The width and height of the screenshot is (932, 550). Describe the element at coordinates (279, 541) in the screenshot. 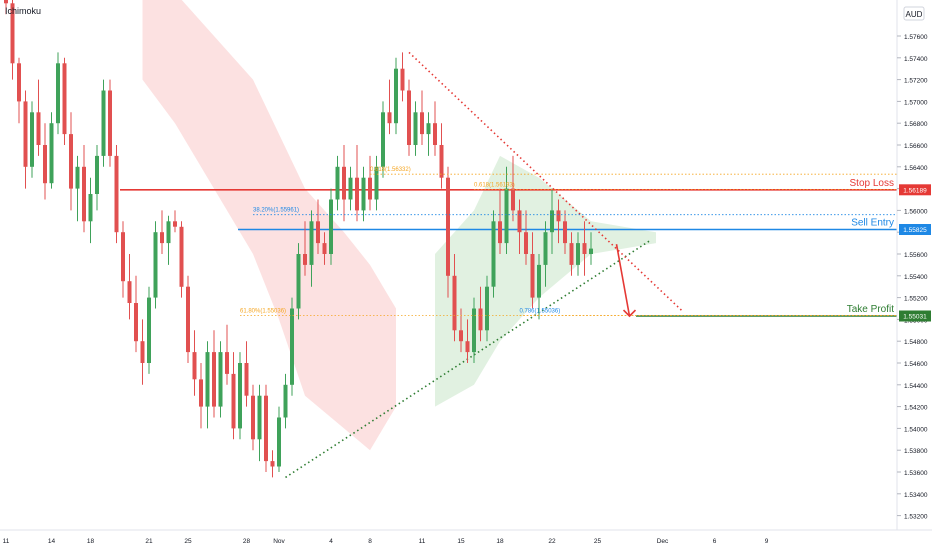

I see `time-tick-label: Nov` at that location.